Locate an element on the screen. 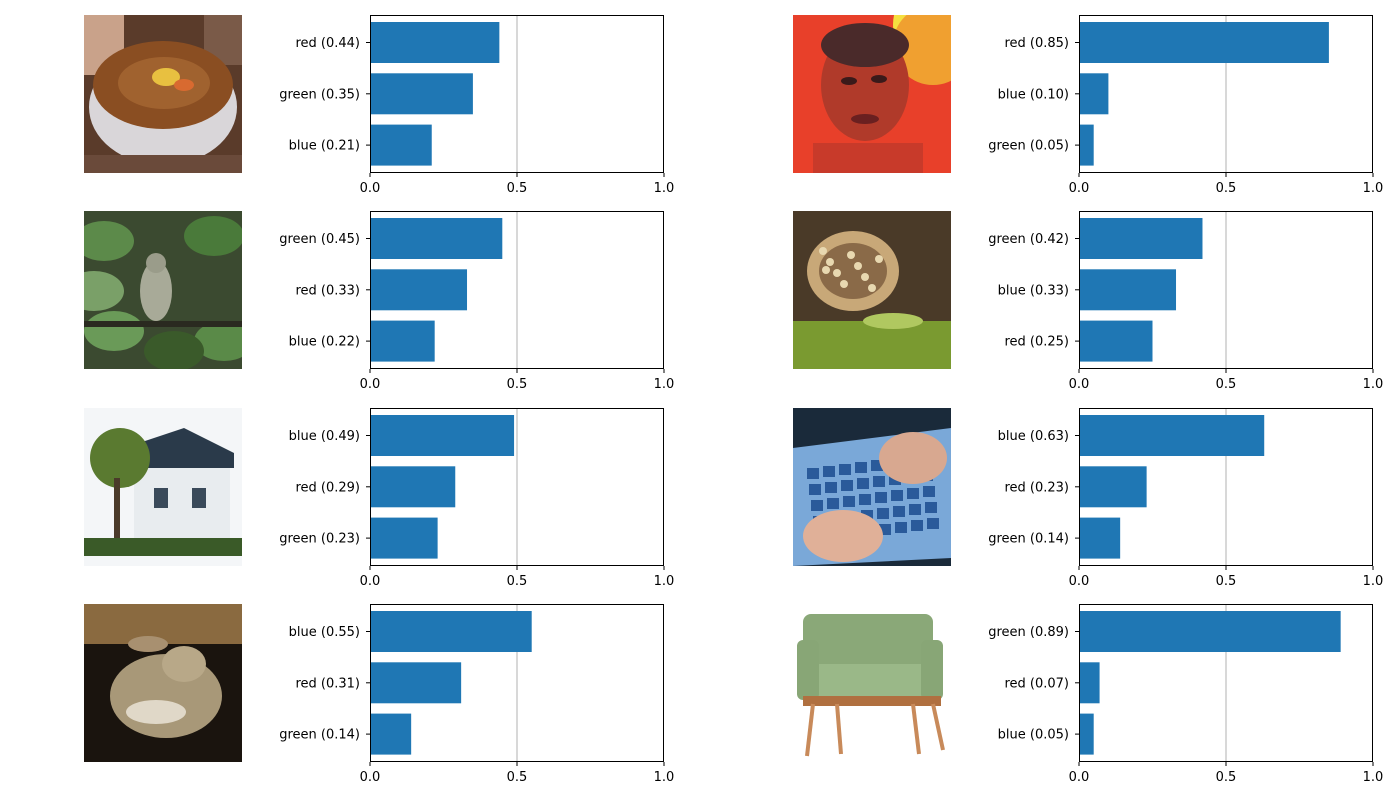 Image resolution: width=1400 pixels, height=800 pixels. category-label: red (0.85) is located at coordinates (1036, 43).